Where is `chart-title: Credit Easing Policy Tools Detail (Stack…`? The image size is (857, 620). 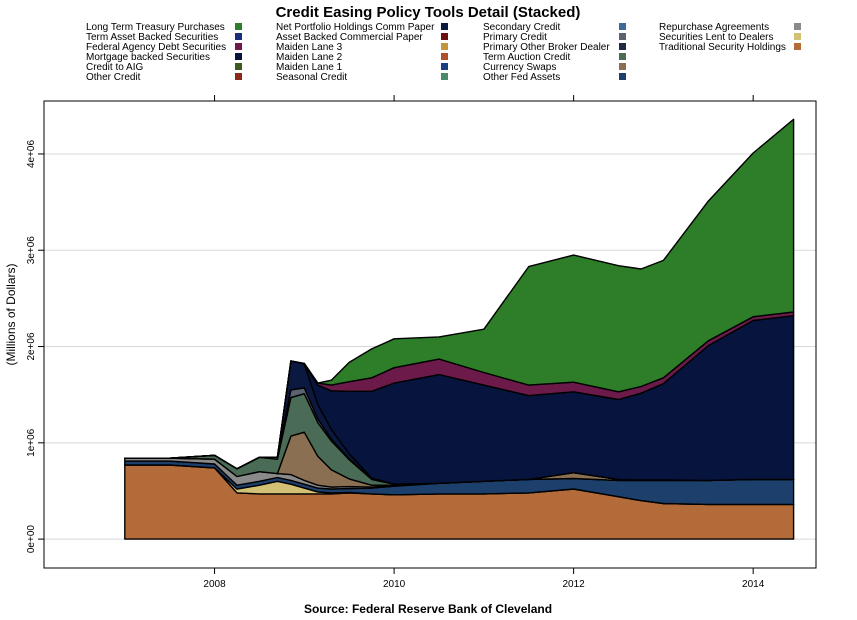 chart-title: Credit Easing Policy Tools Detail (Stack… is located at coordinates (428, 12).